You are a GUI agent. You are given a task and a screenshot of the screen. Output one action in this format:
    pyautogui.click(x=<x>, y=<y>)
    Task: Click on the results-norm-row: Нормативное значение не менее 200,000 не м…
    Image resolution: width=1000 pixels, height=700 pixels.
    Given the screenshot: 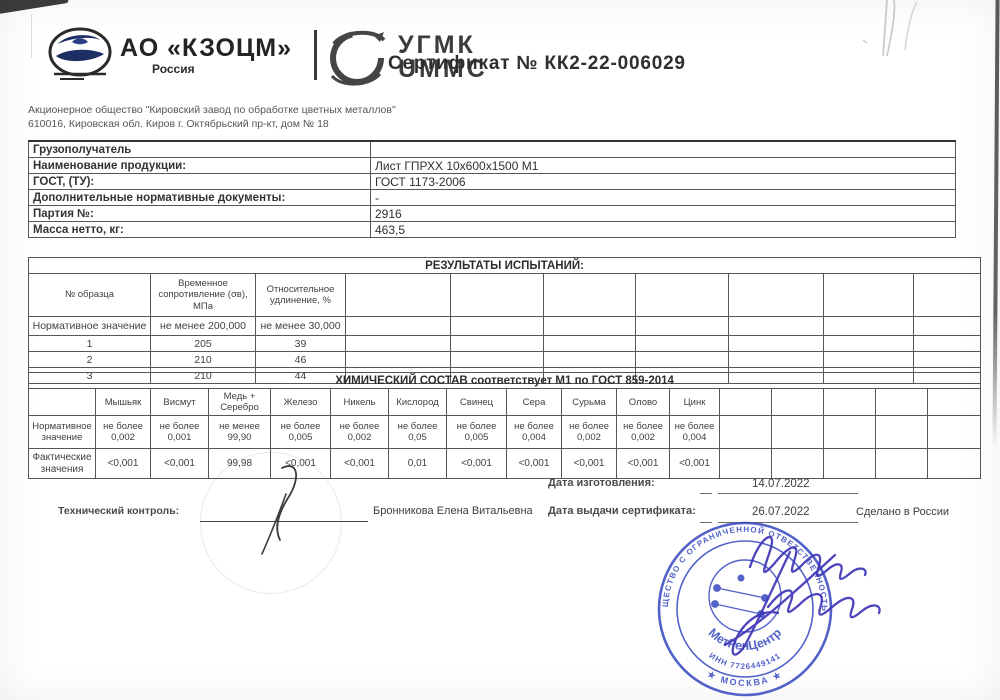 What is the action you would take?
    pyautogui.click(x=504, y=326)
    